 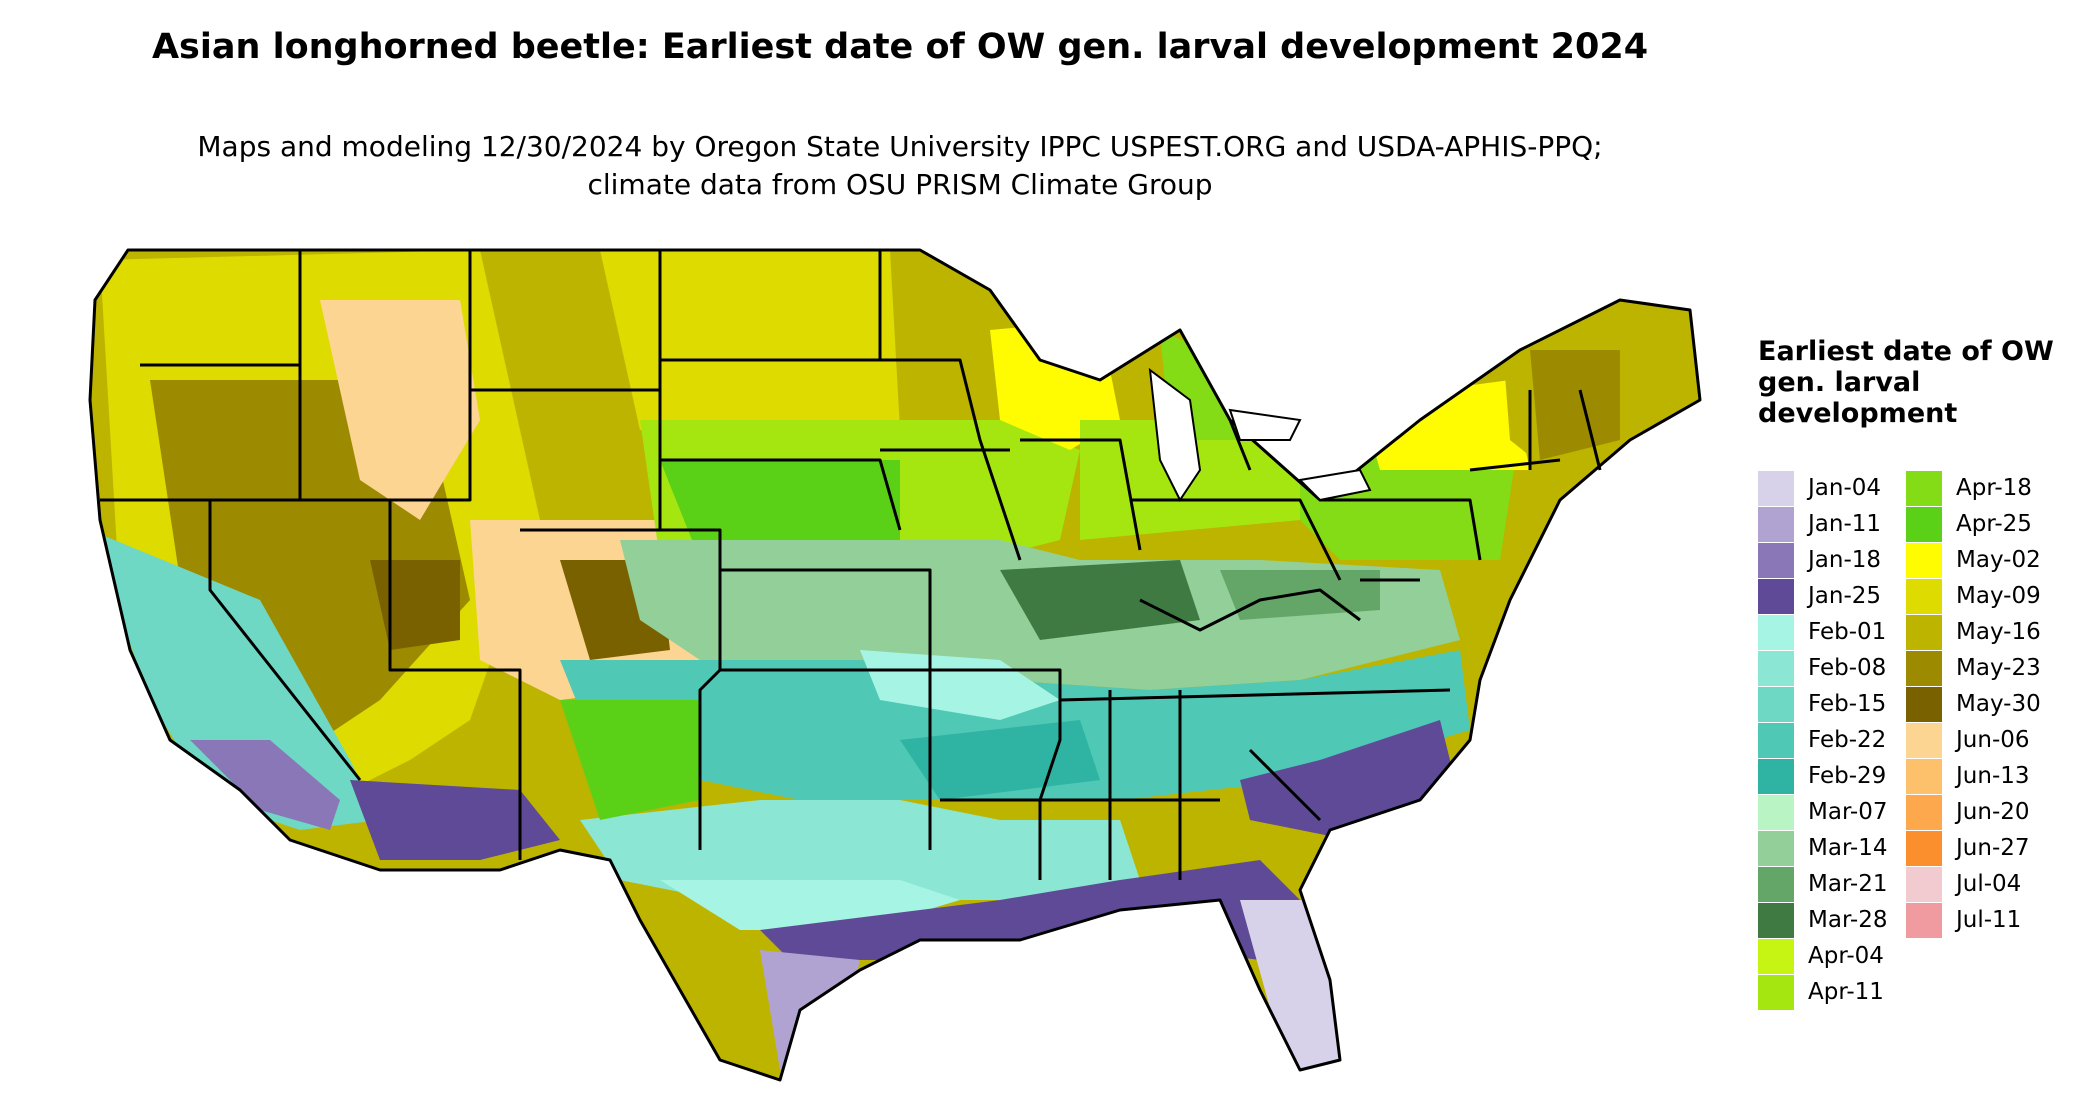 What do you see at coordinates (1846, 956) in the screenshot?
I see `legend-label: Apr-04` at bounding box center [1846, 956].